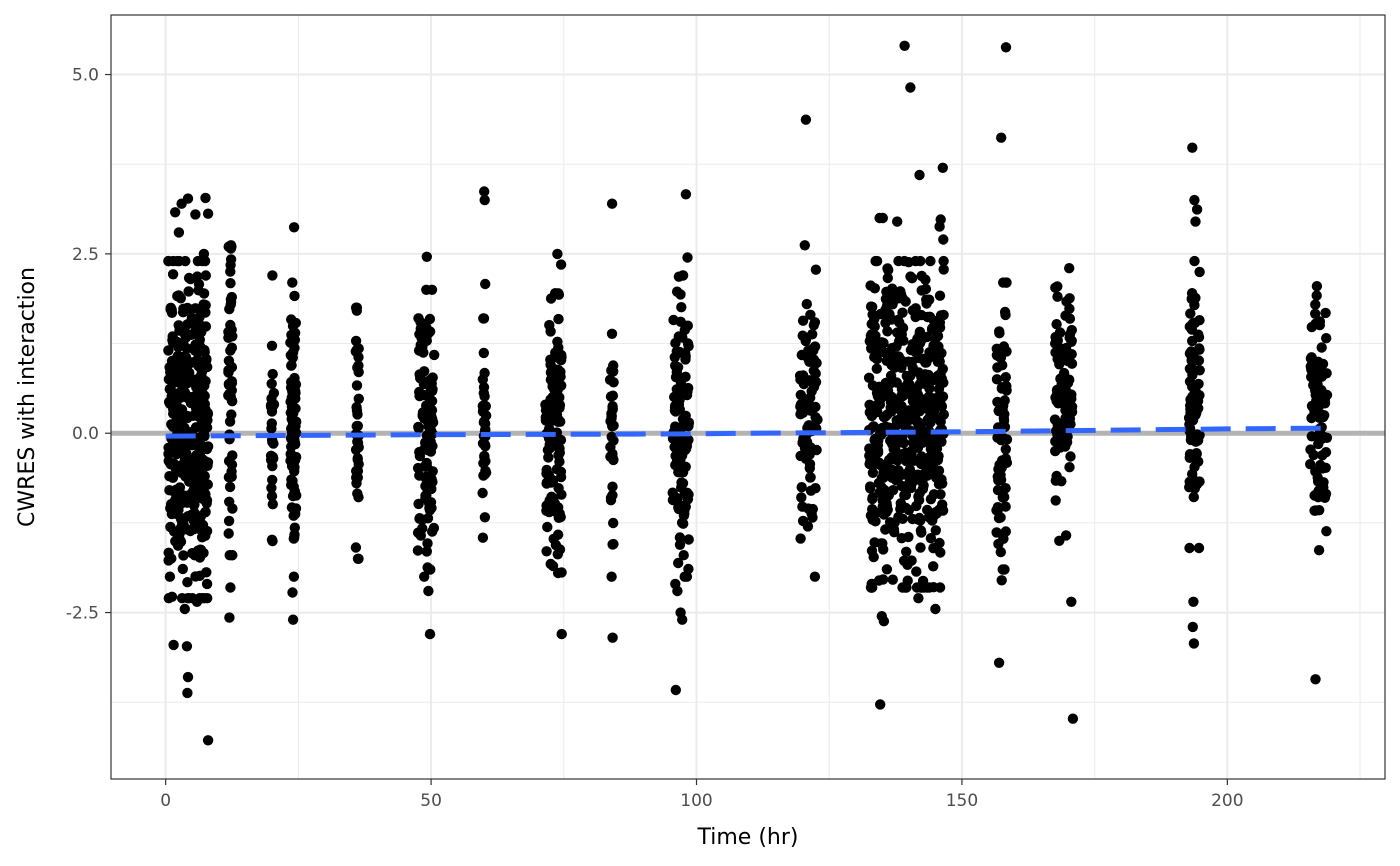 The width and height of the screenshot is (1400, 866). Describe the element at coordinates (748, 837) in the screenshot. I see `x-axis-title: Time (hr)` at that location.